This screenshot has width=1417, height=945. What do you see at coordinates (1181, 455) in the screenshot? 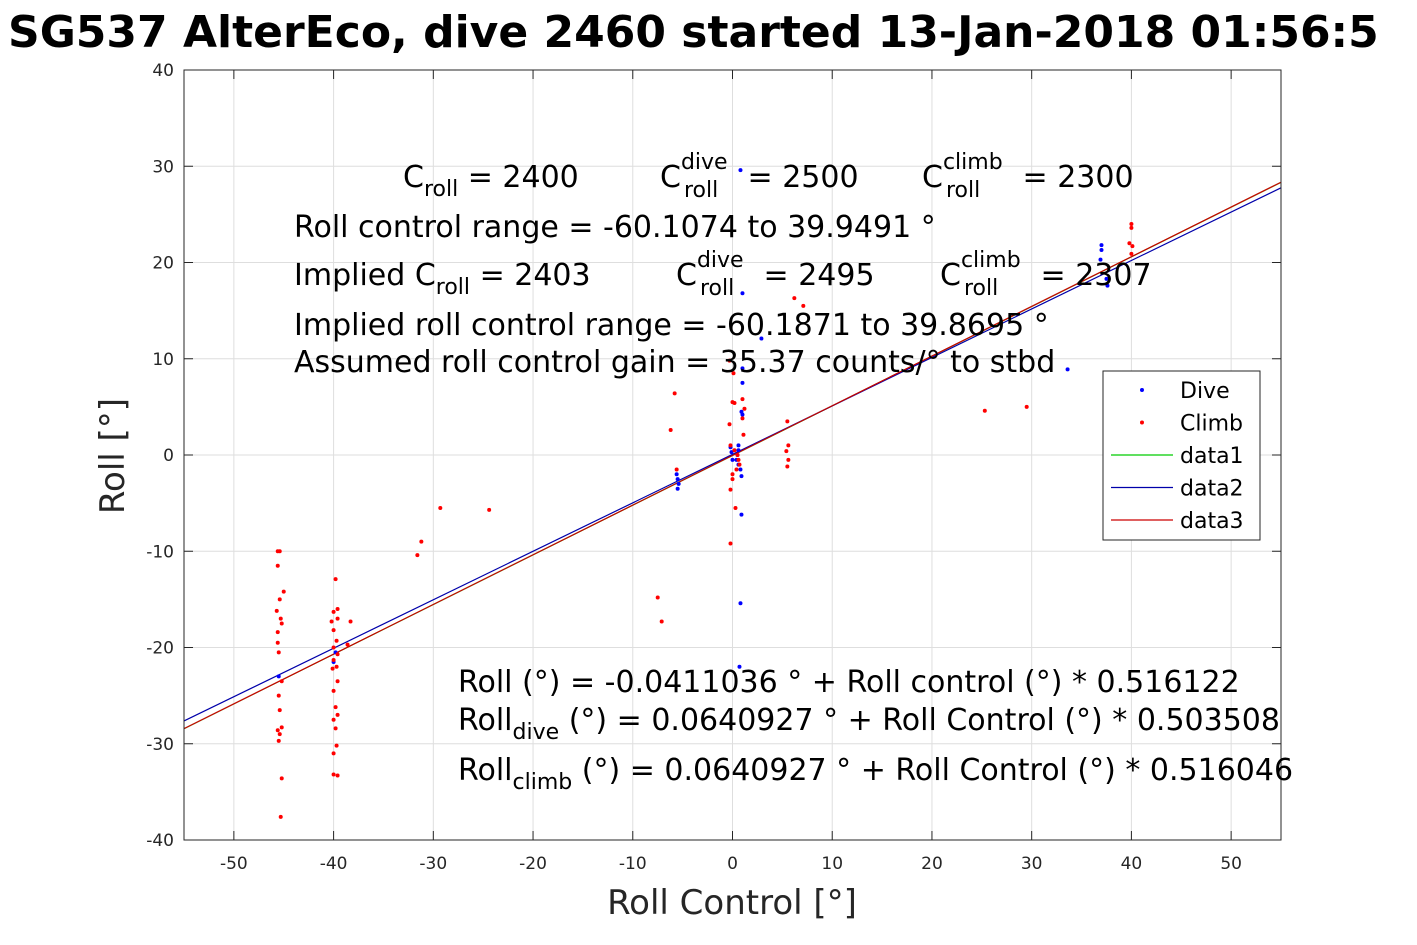
I see `legend: Dive Climb data1 data2 data3` at bounding box center [1181, 455].